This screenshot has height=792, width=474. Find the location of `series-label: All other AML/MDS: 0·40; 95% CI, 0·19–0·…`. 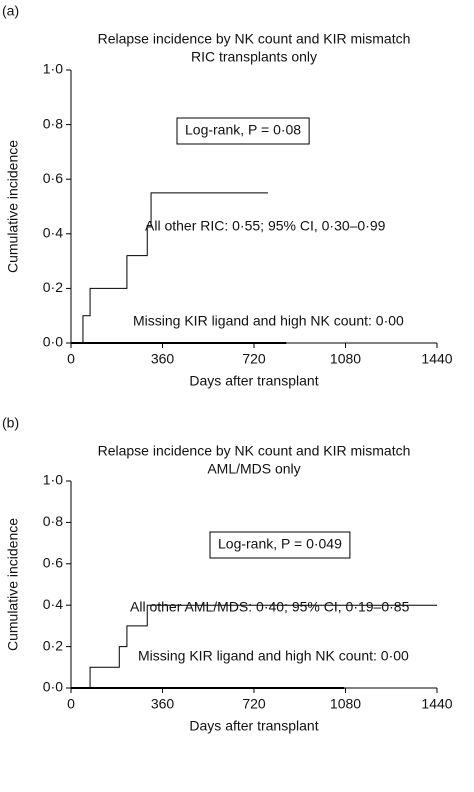

series-label: All other AML/MDS: 0·40; 95% CI, 0·19–0·… is located at coordinates (270, 607).